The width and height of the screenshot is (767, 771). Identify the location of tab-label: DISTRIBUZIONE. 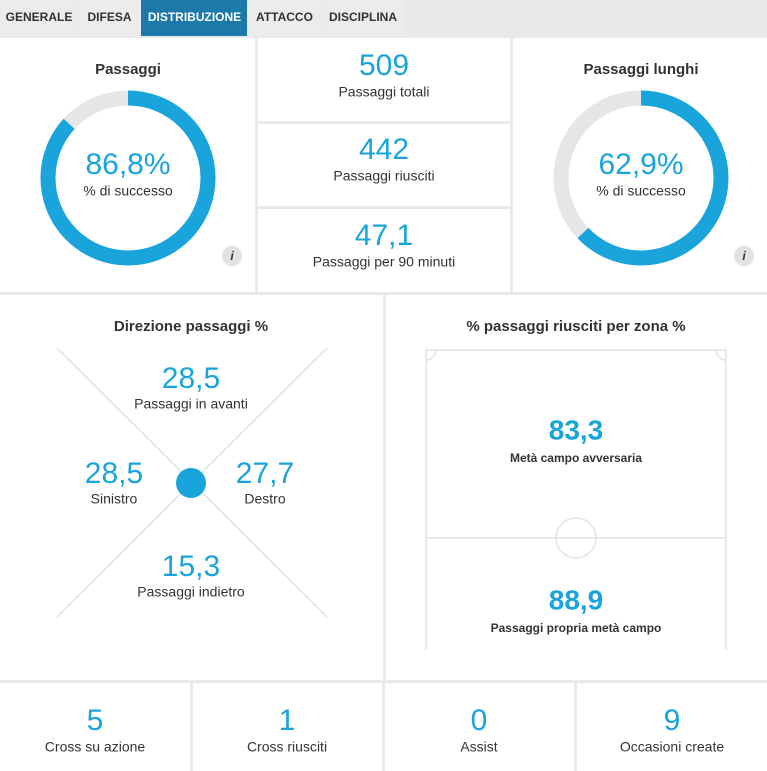
(194, 17).